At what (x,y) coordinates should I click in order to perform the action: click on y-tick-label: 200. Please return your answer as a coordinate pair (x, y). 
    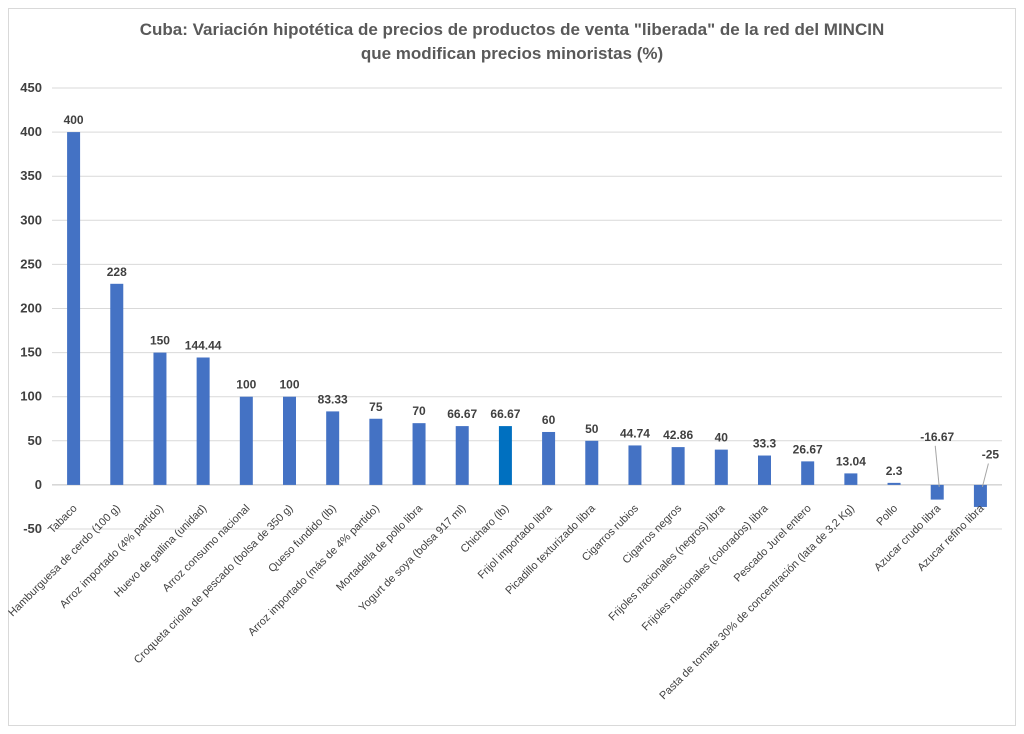
    Looking at the image, I should click on (31, 308).